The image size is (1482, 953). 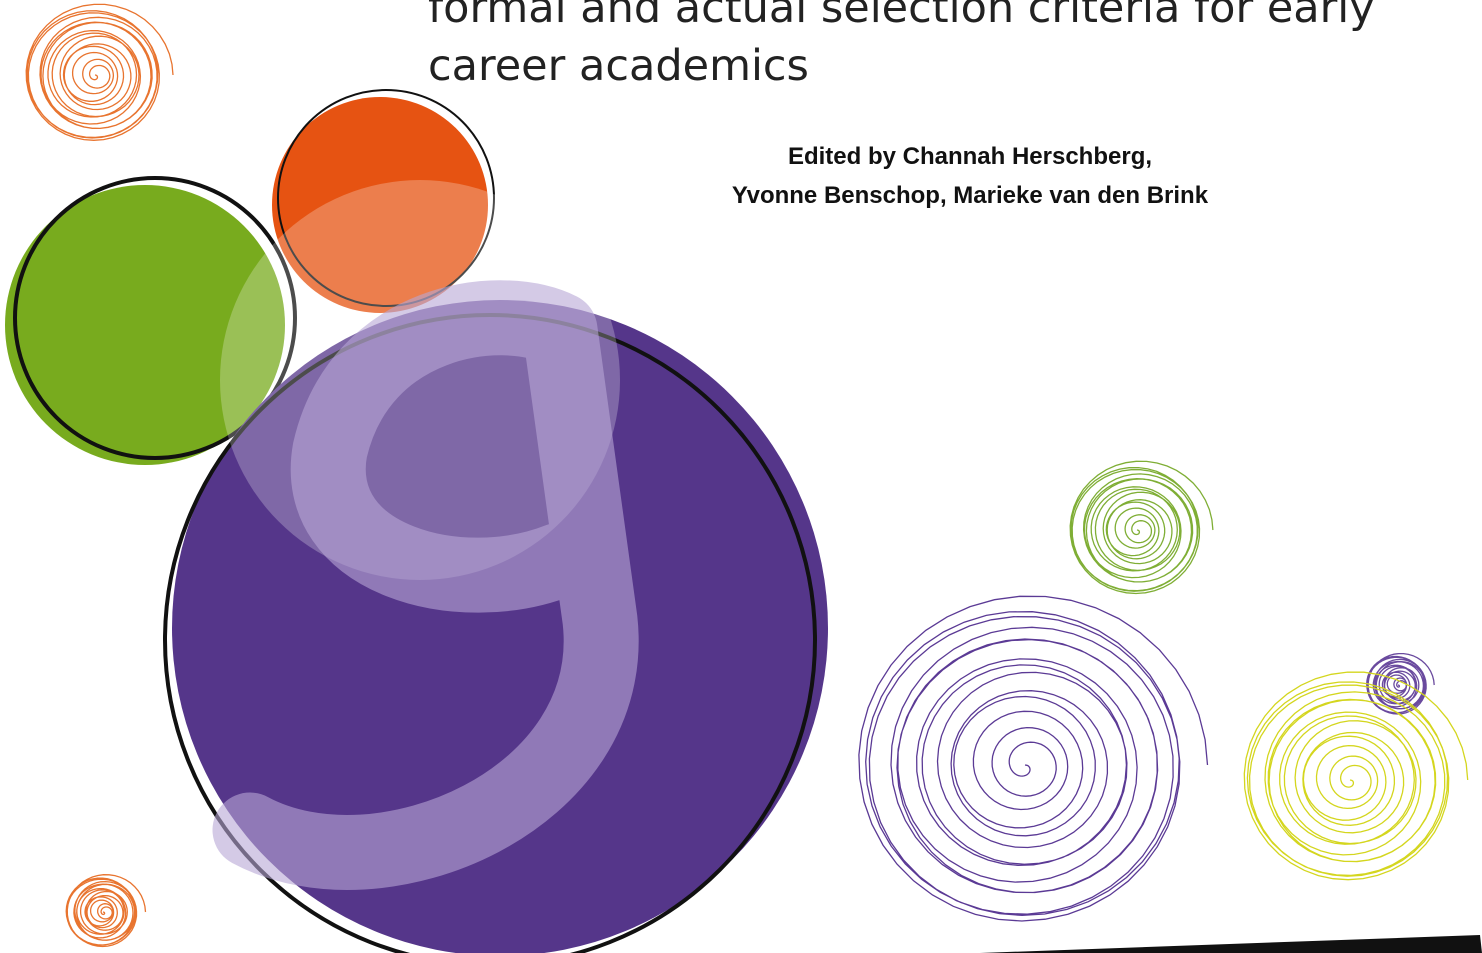 I want to click on green-outline, so click(x=155, y=318).